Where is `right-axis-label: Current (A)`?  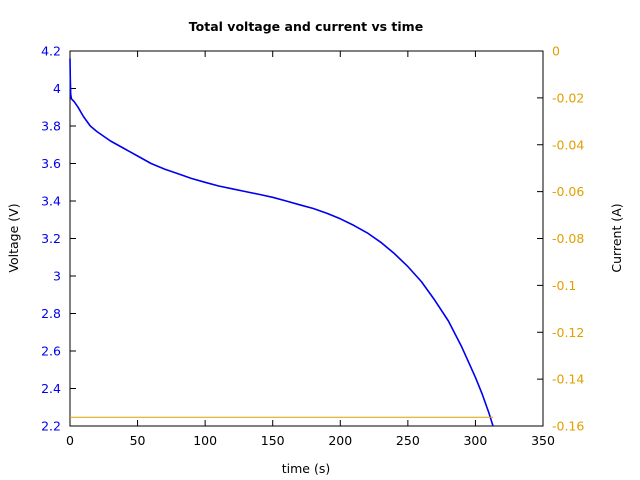 right-axis-label: Current (A) is located at coordinates (616, 237).